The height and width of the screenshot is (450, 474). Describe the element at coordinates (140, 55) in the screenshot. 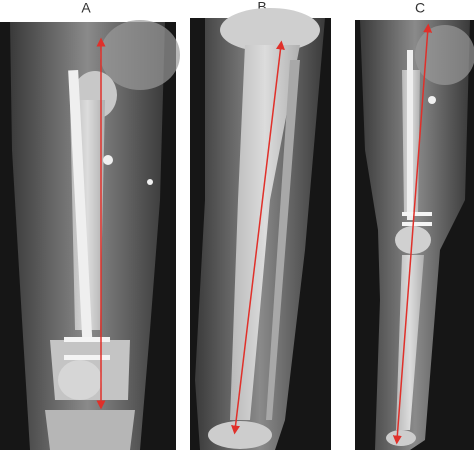

I see `pelvis` at that location.